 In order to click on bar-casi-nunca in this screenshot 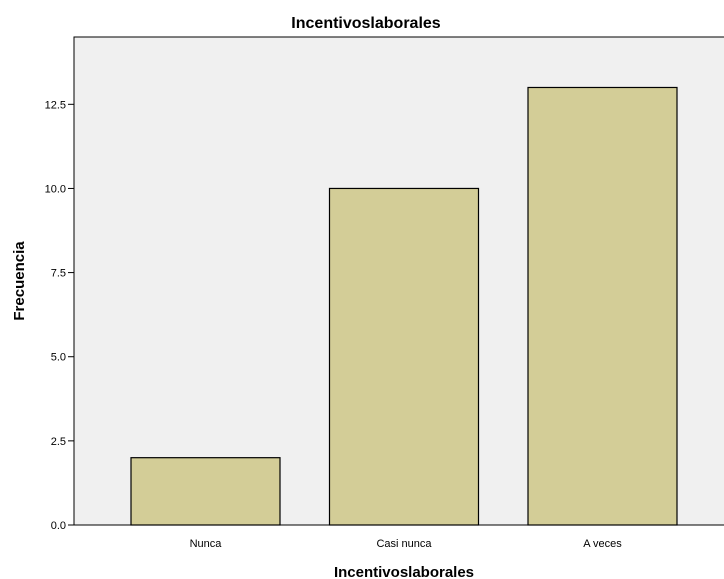, I will do `click(404, 356)`.